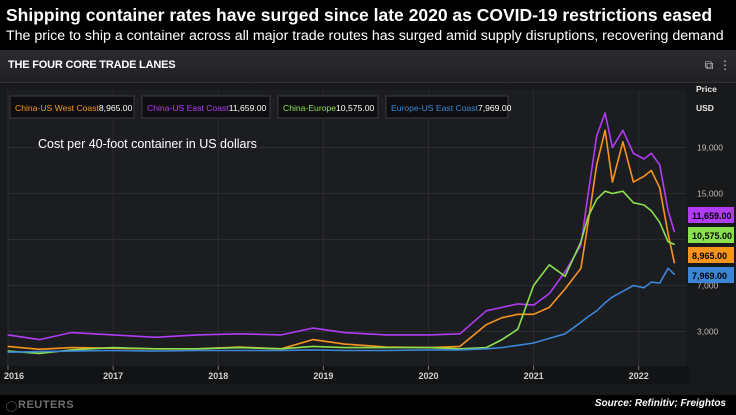 Image resolution: width=736 pixels, height=415 pixels. I want to click on last-value-label: 11,659.00, so click(712, 216).